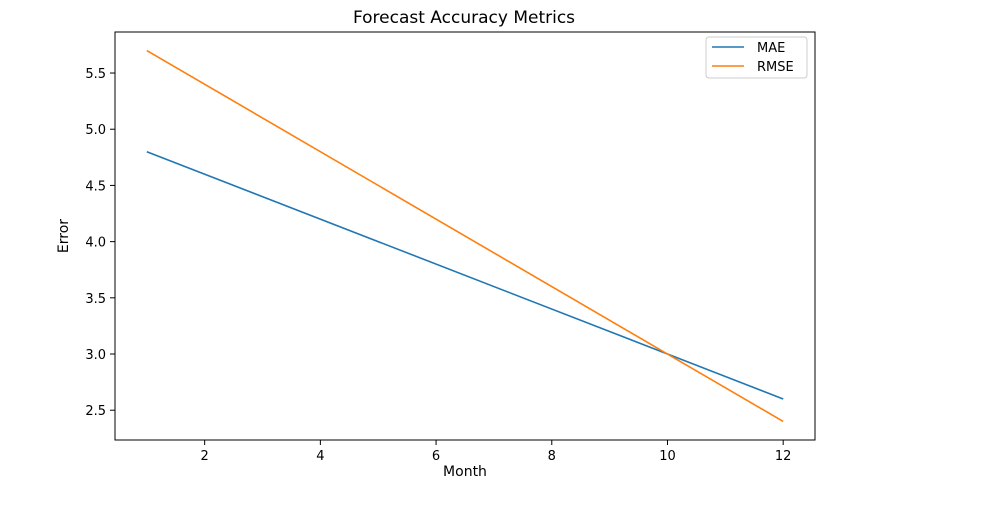 This screenshot has height=521, width=991. I want to click on x-tick-label: 8, so click(552, 456).